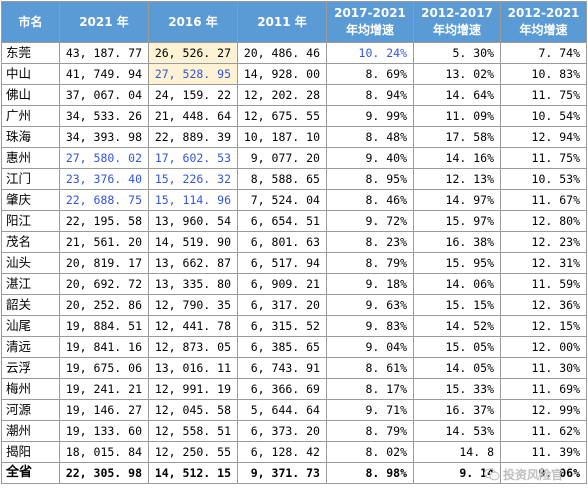 This screenshot has height=498, width=588. Describe the element at coordinates (282, 389) in the screenshot. I see `value-2011-cell: 6, 366. 69` at that location.